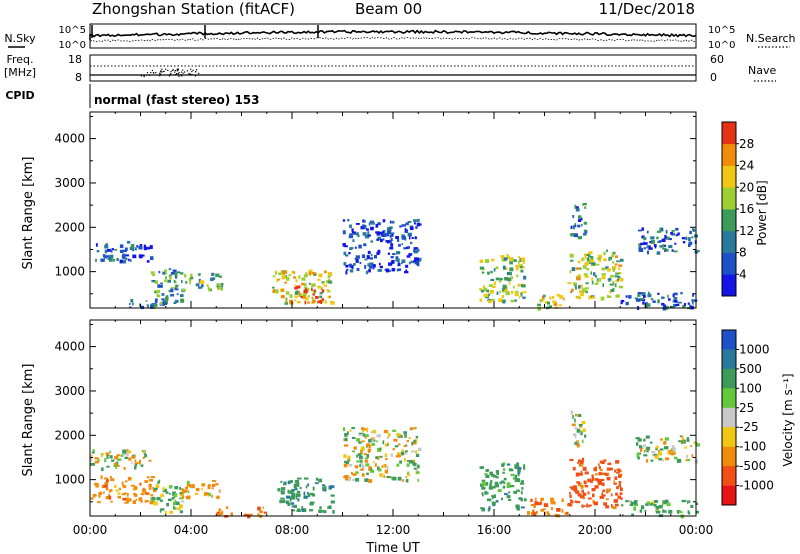 Image resolution: width=800 pixels, height=554 pixels. What do you see at coordinates (762, 212) in the screenshot?
I see `power-colorbar-label: Power [dB]` at bounding box center [762, 212].